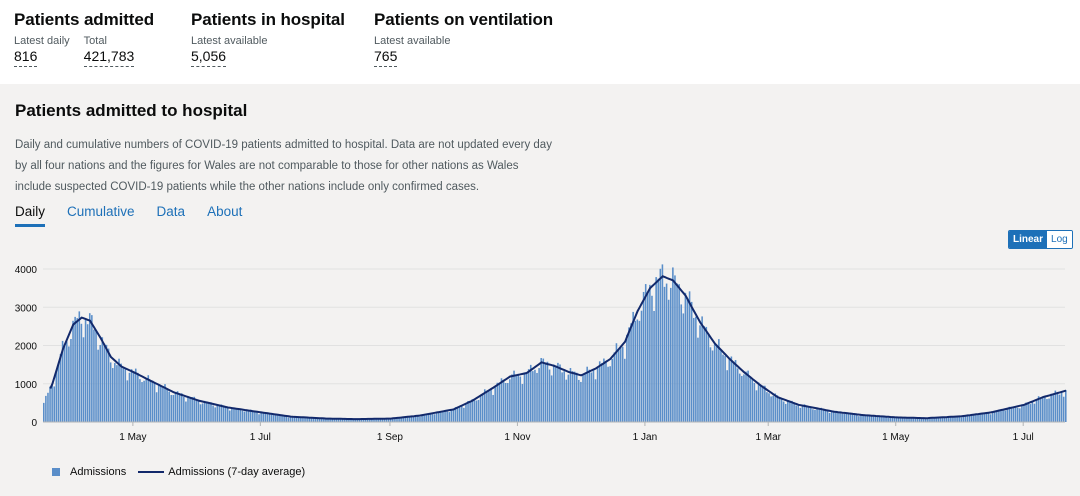 The height and width of the screenshot is (496, 1080). What do you see at coordinates (171, 211) in the screenshot?
I see `tab-data: Data` at bounding box center [171, 211].